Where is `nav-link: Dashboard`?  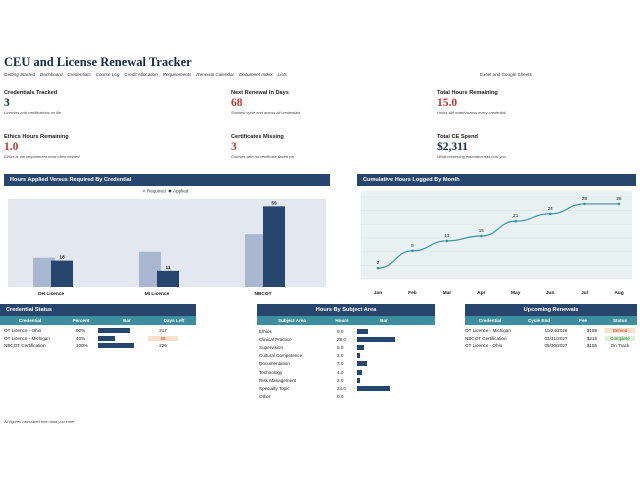
nav-link: Dashboard is located at coordinates (51, 74).